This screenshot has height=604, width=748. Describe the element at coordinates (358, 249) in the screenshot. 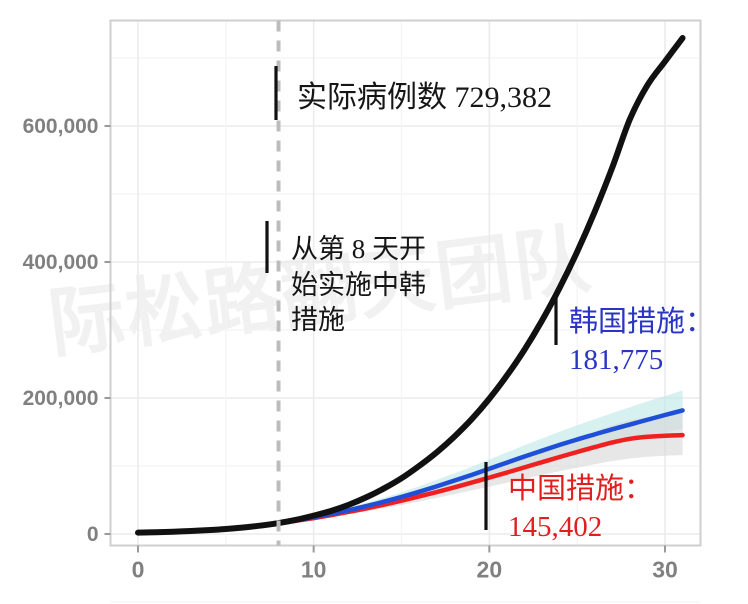

I see `policy-start-line-1: 从第 8 天开` at that location.